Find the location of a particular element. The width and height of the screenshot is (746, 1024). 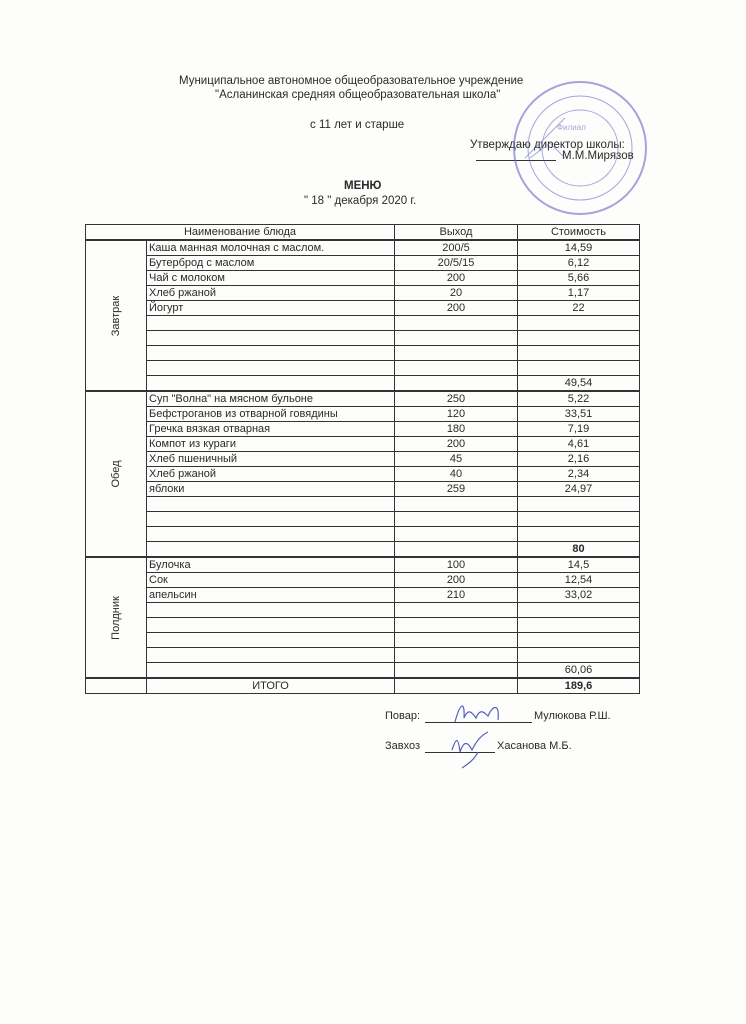

table-header-row: Наименование блюда Выход Стоимость is located at coordinates (362, 232).